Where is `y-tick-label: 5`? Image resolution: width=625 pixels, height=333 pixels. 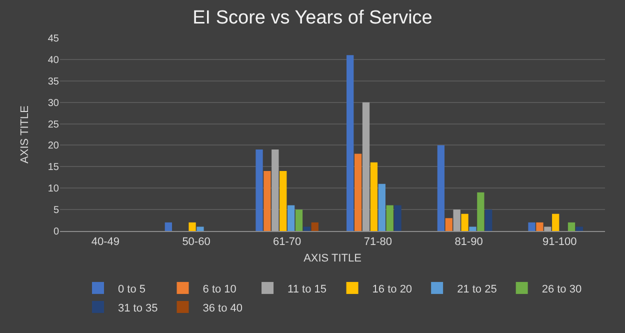
y-tick-label: 5 is located at coordinates (56, 210).